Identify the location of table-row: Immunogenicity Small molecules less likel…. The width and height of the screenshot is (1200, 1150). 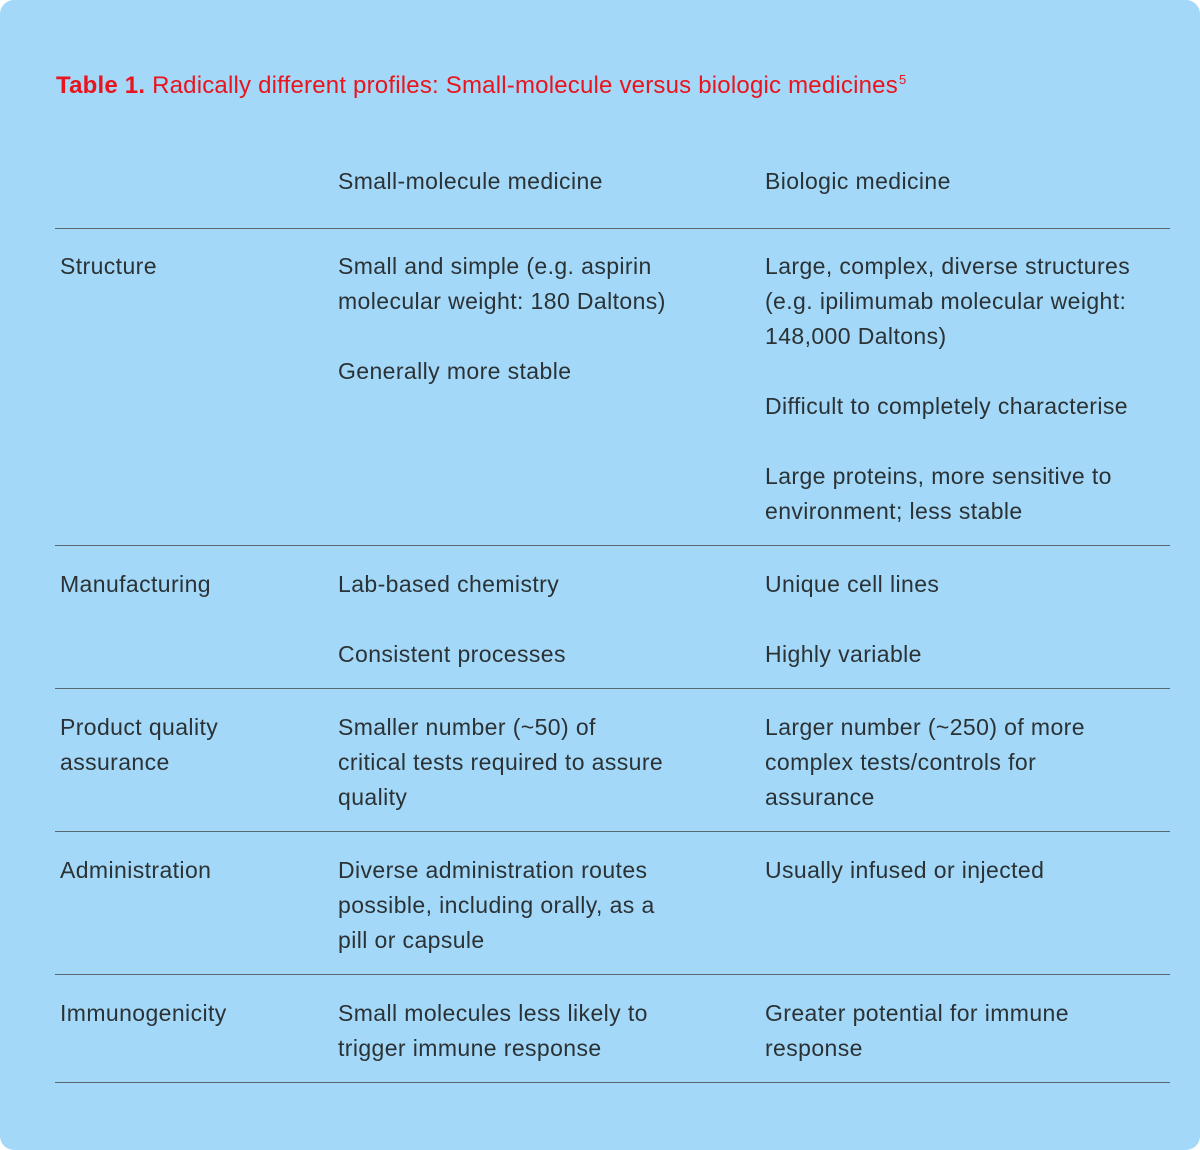
(612, 1029).